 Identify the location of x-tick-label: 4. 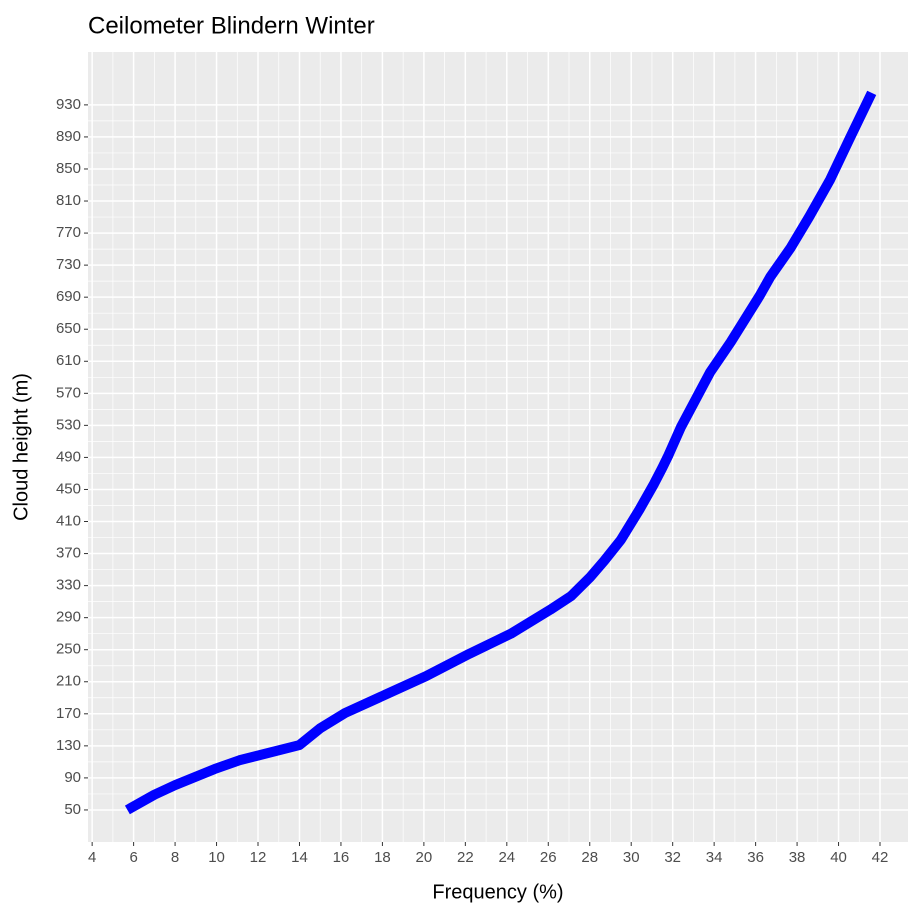
(92, 857).